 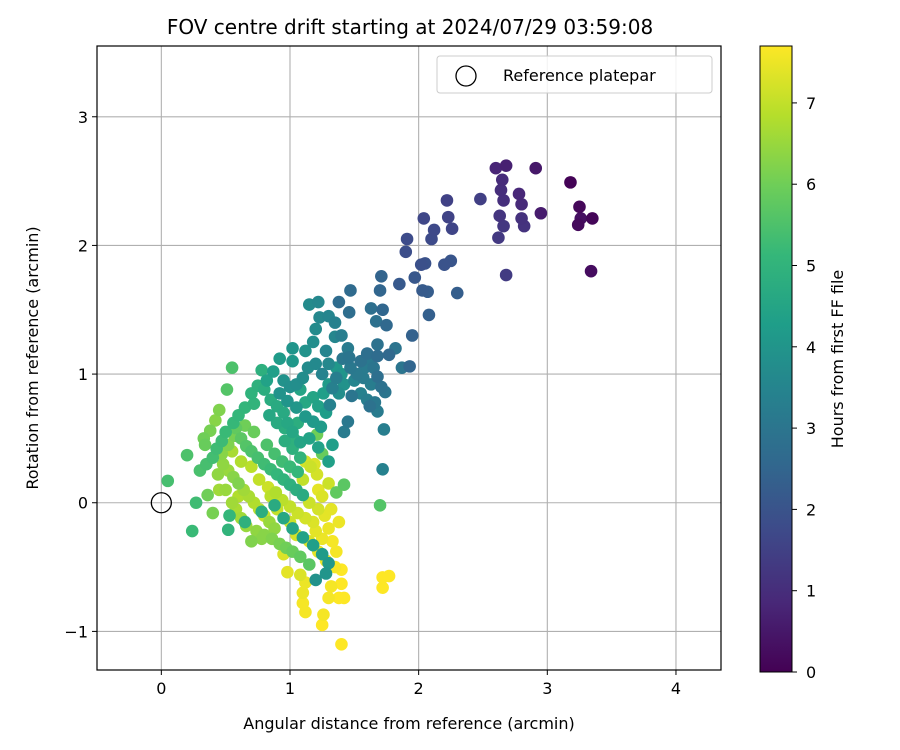 I want to click on legend: Reference platepar, so click(x=574, y=74).